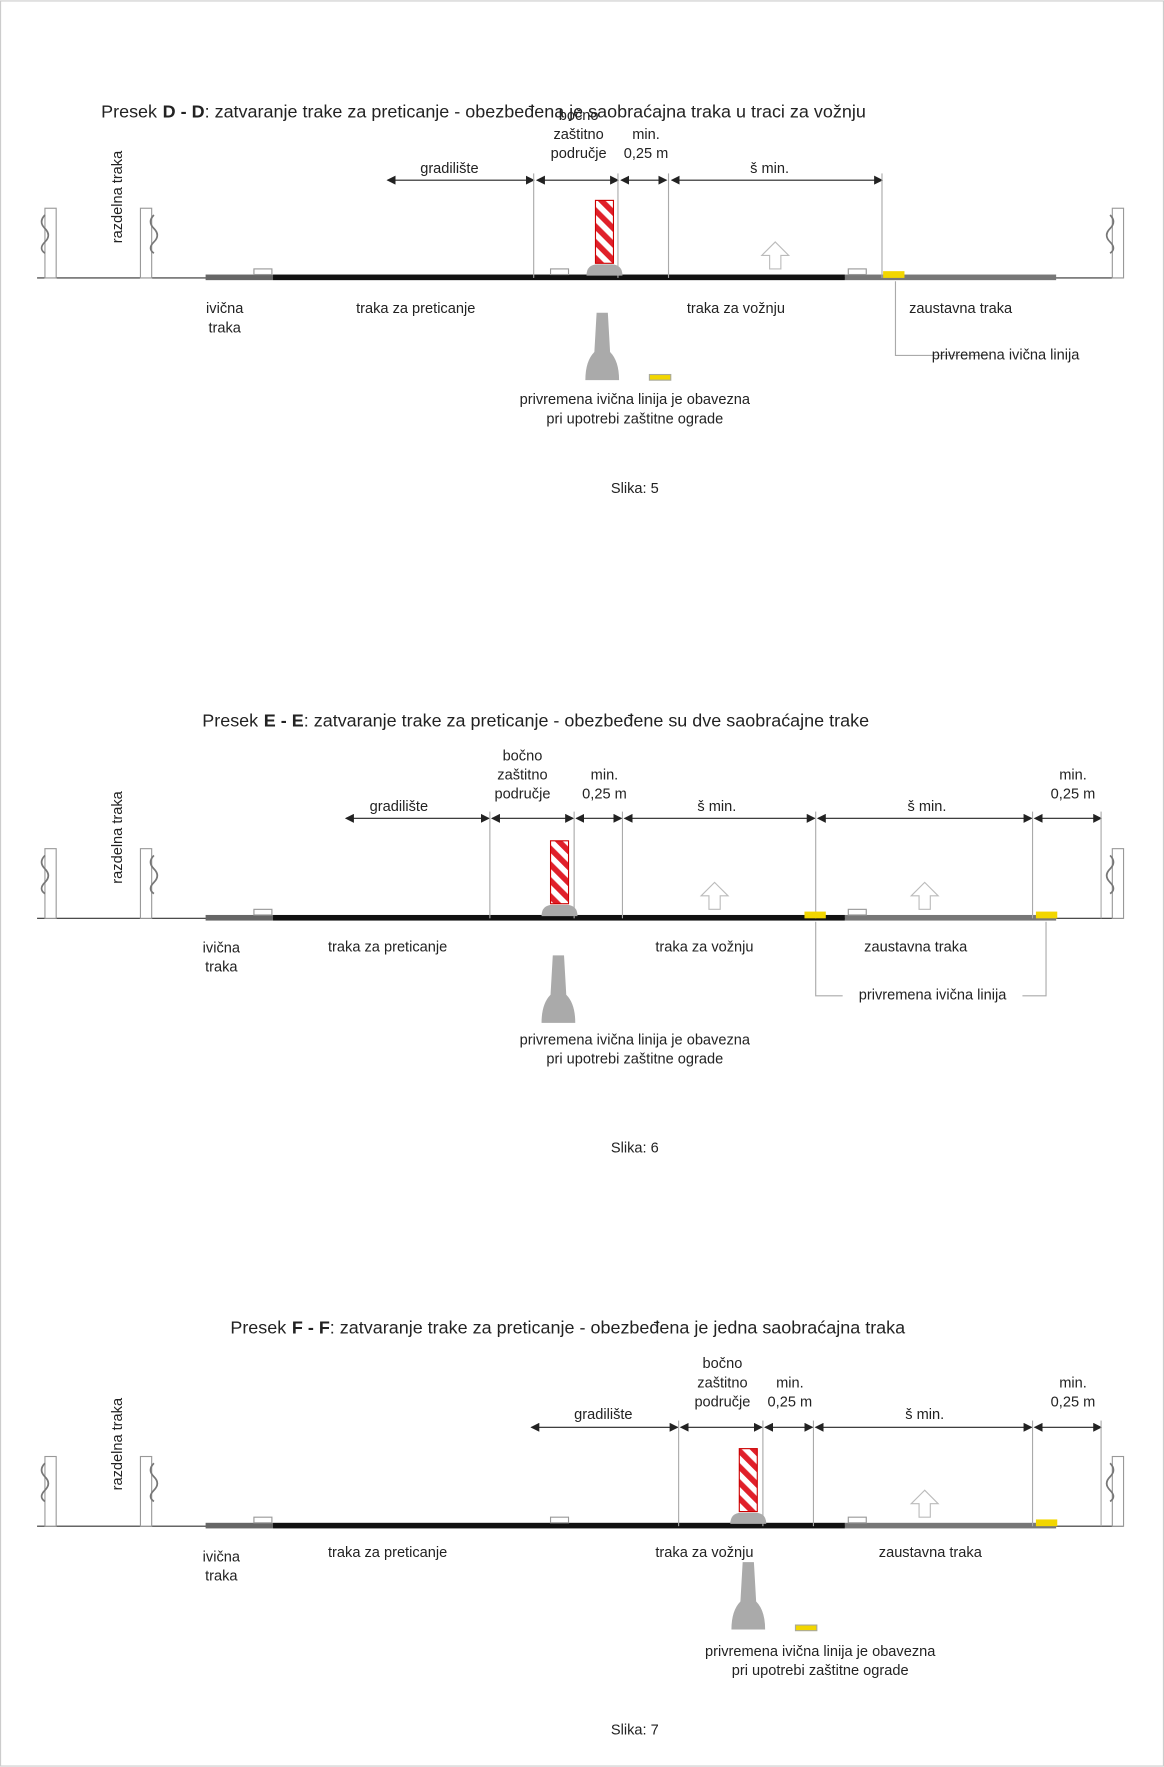 This screenshot has height=1767, width=1164. What do you see at coordinates (284, 720) in the screenshot?
I see `title-code: E - E` at bounding box center [284, 720].